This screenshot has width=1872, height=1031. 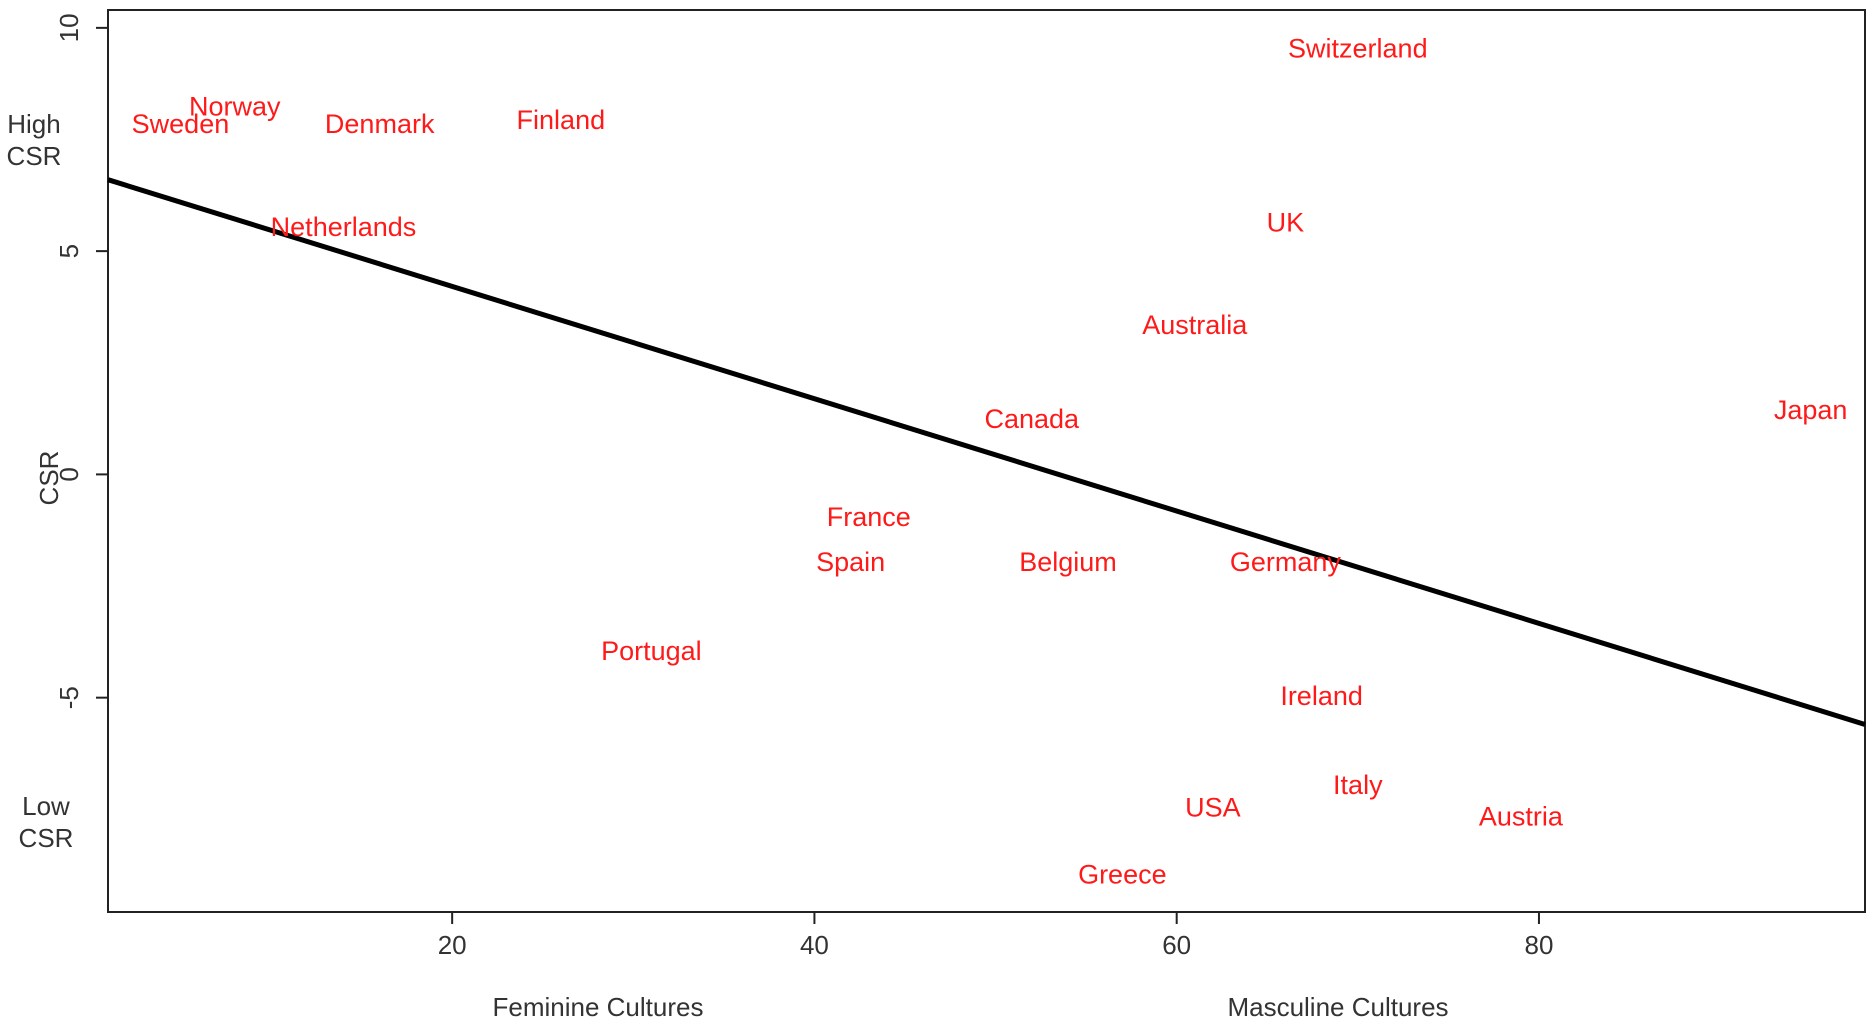 What do you see at coordinates (69, 697) in the screenshot?
I see `y-tick-label: -5` at bounding box center [69, 697].